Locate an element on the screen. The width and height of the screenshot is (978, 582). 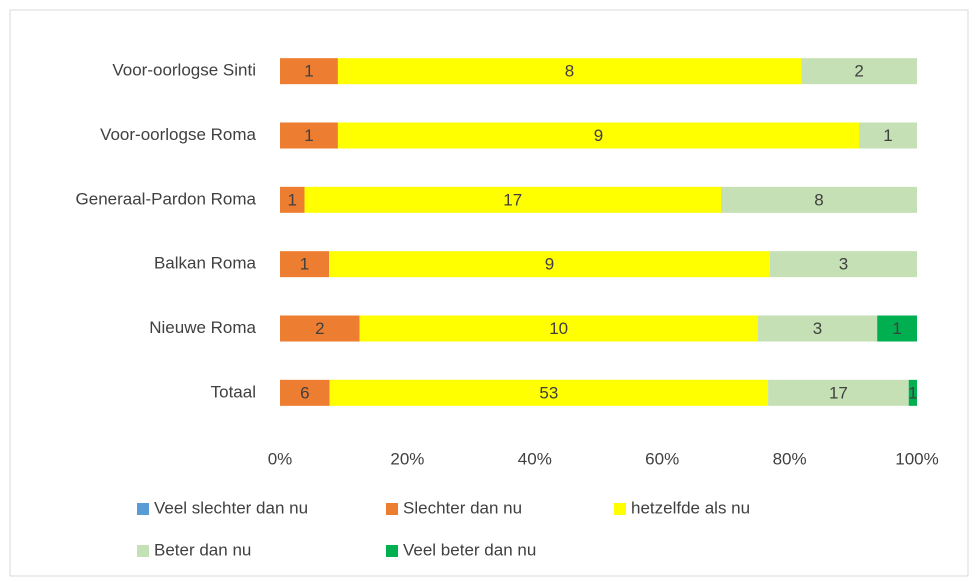
data-label: 10 is located at coordinates (558, 328).